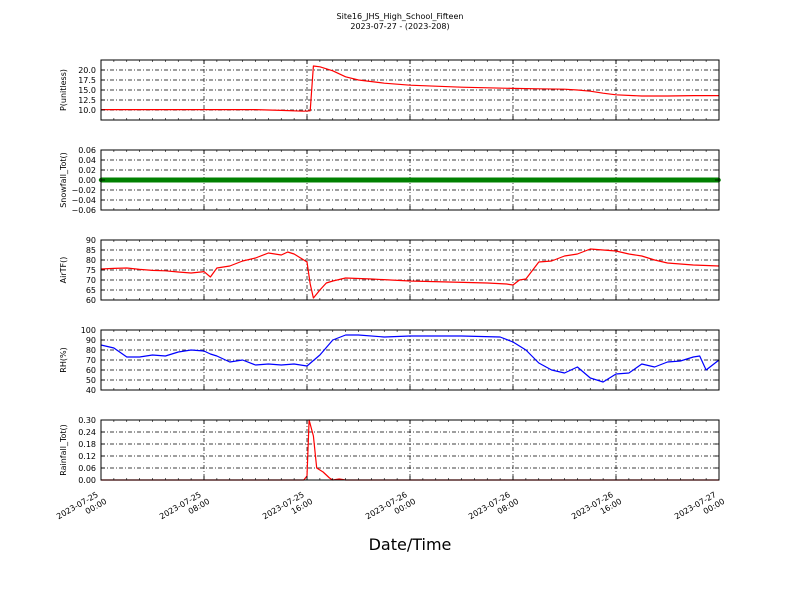 This screenshot has width=800, height=600. Describe the element at coordinates (91, 280) in the screenshot. I see `panel-2-ytick-label: 70` at that location.